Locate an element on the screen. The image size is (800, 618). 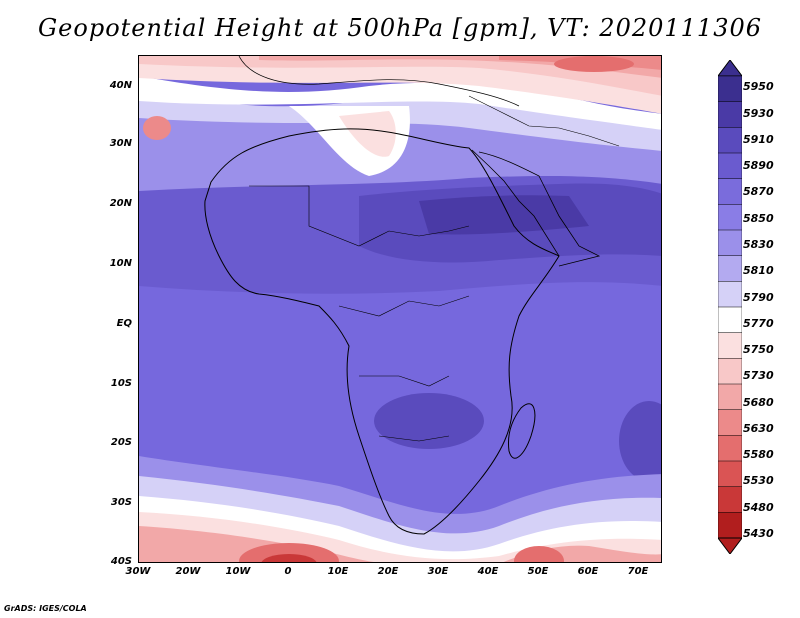
colorbar-label: 5930 is located at coordinates (758, 113).